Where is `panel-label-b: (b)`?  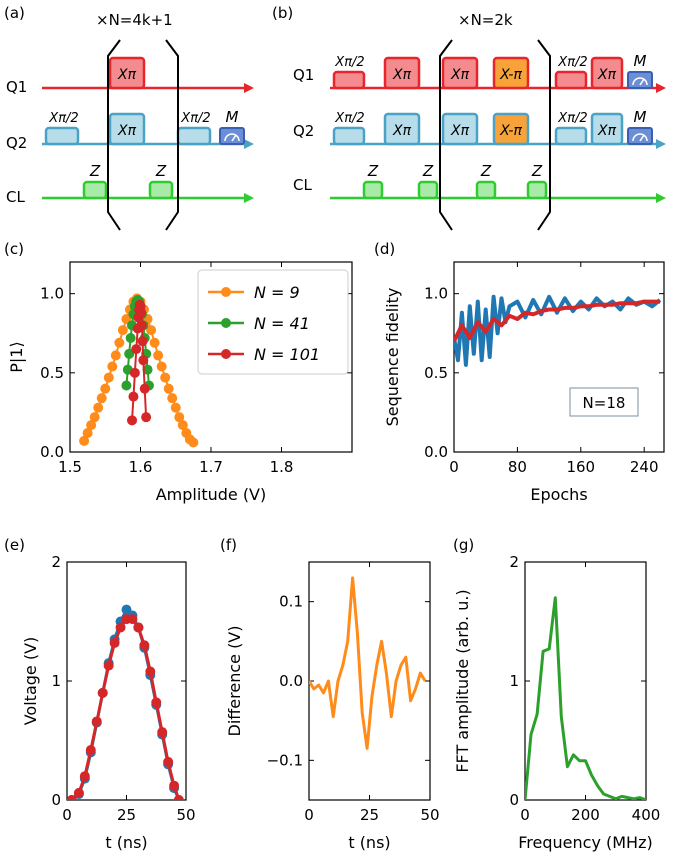 panel-label-b: (b) is located at coordinates (282, 13).